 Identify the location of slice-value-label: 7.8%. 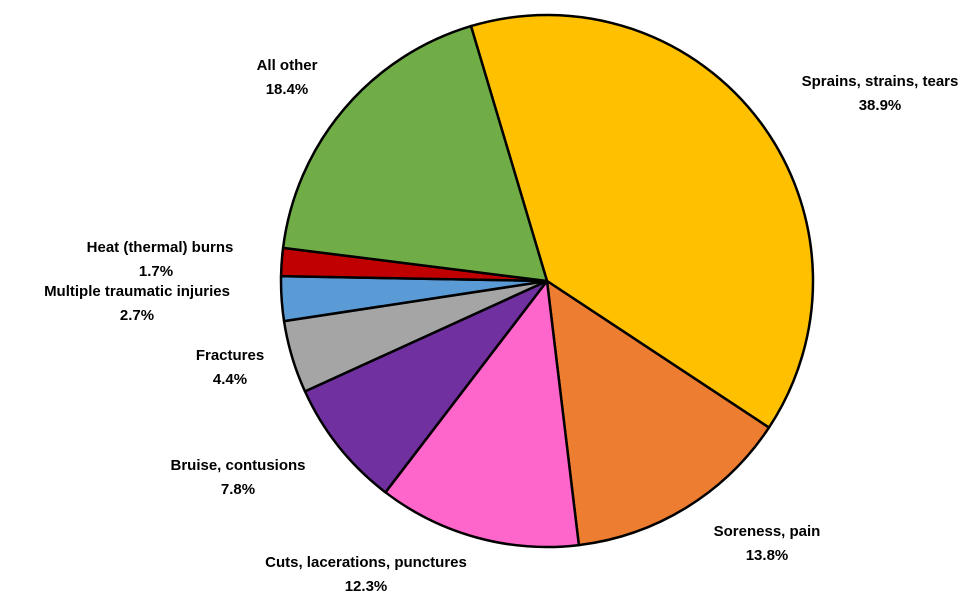
(238, 489).